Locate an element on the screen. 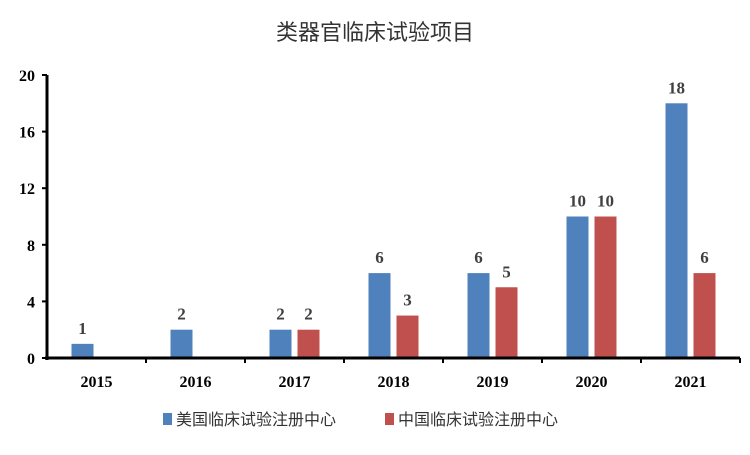 The width and height of the screenshot is (750, 455). y-tick-label: 0 is located at coordinates (31, 359).